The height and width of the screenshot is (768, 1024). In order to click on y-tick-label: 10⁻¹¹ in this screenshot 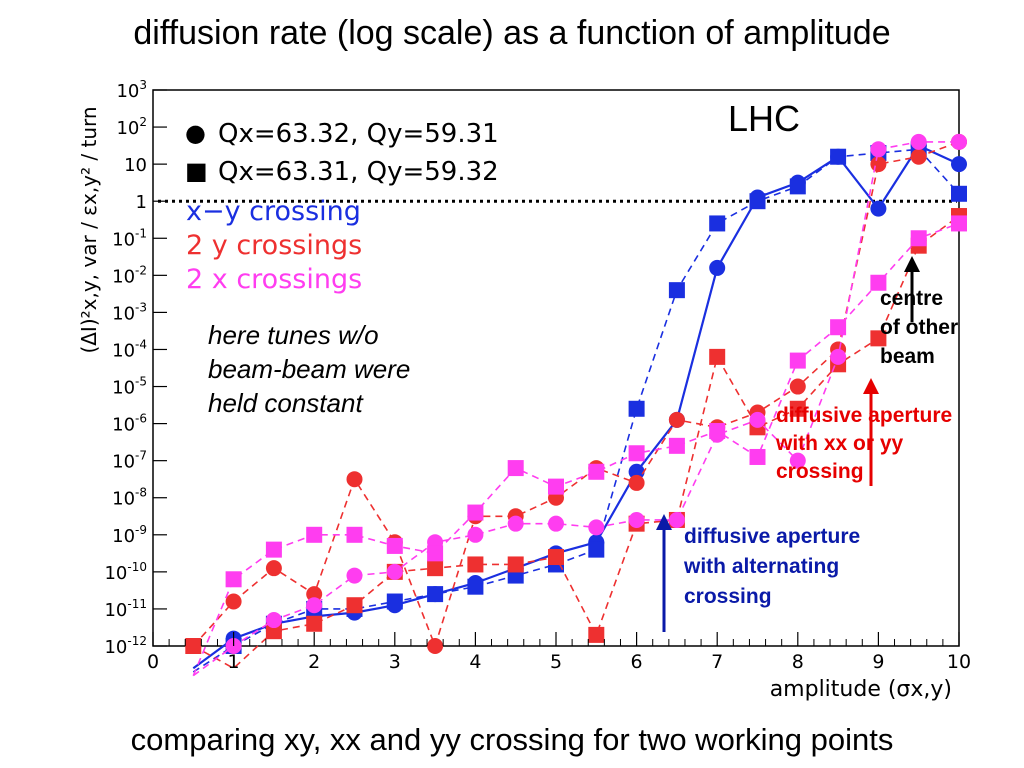, I will do `click(125, 609)`.